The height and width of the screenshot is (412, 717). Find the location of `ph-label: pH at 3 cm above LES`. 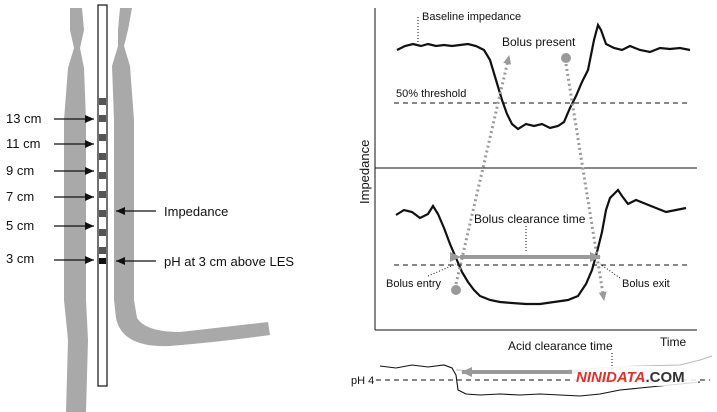

ph-label: pH at 3 cm above LES is located at coordinates (229, 261).